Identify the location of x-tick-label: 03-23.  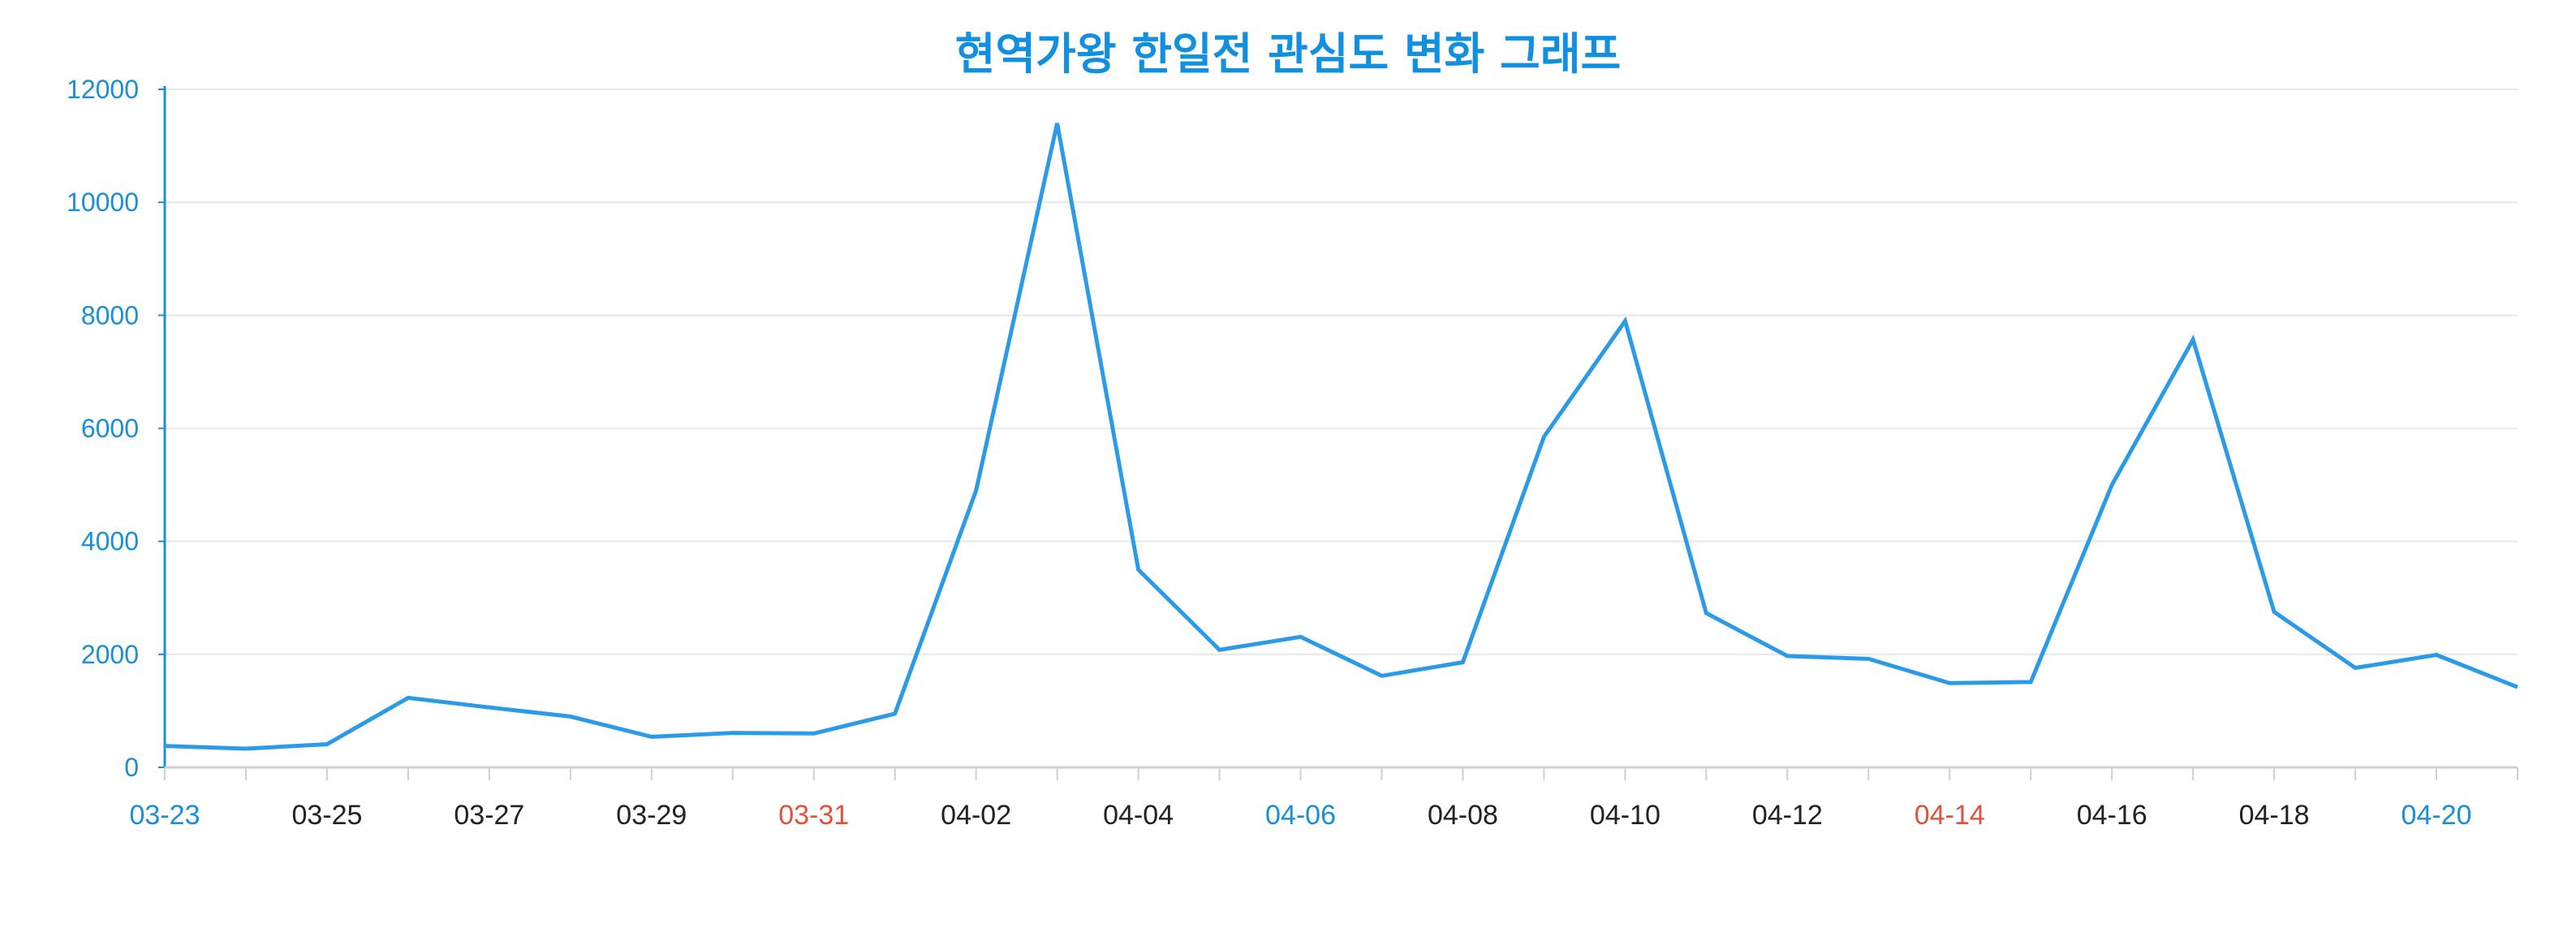
(165, 815).